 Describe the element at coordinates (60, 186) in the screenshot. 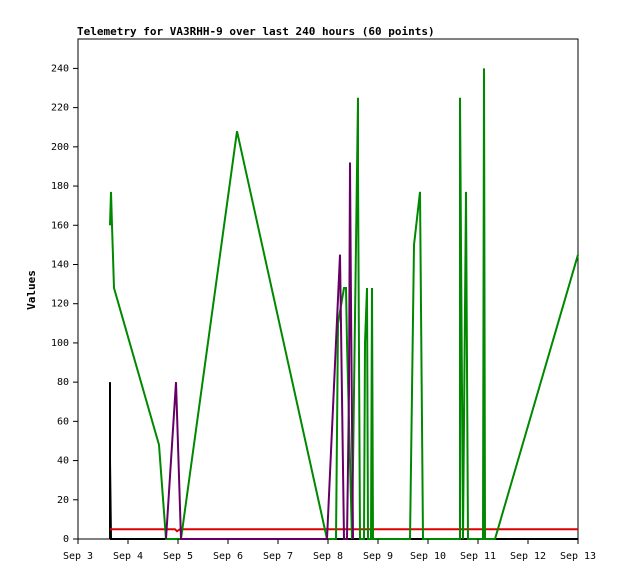

I see `y-tick-label: 180` at that location.